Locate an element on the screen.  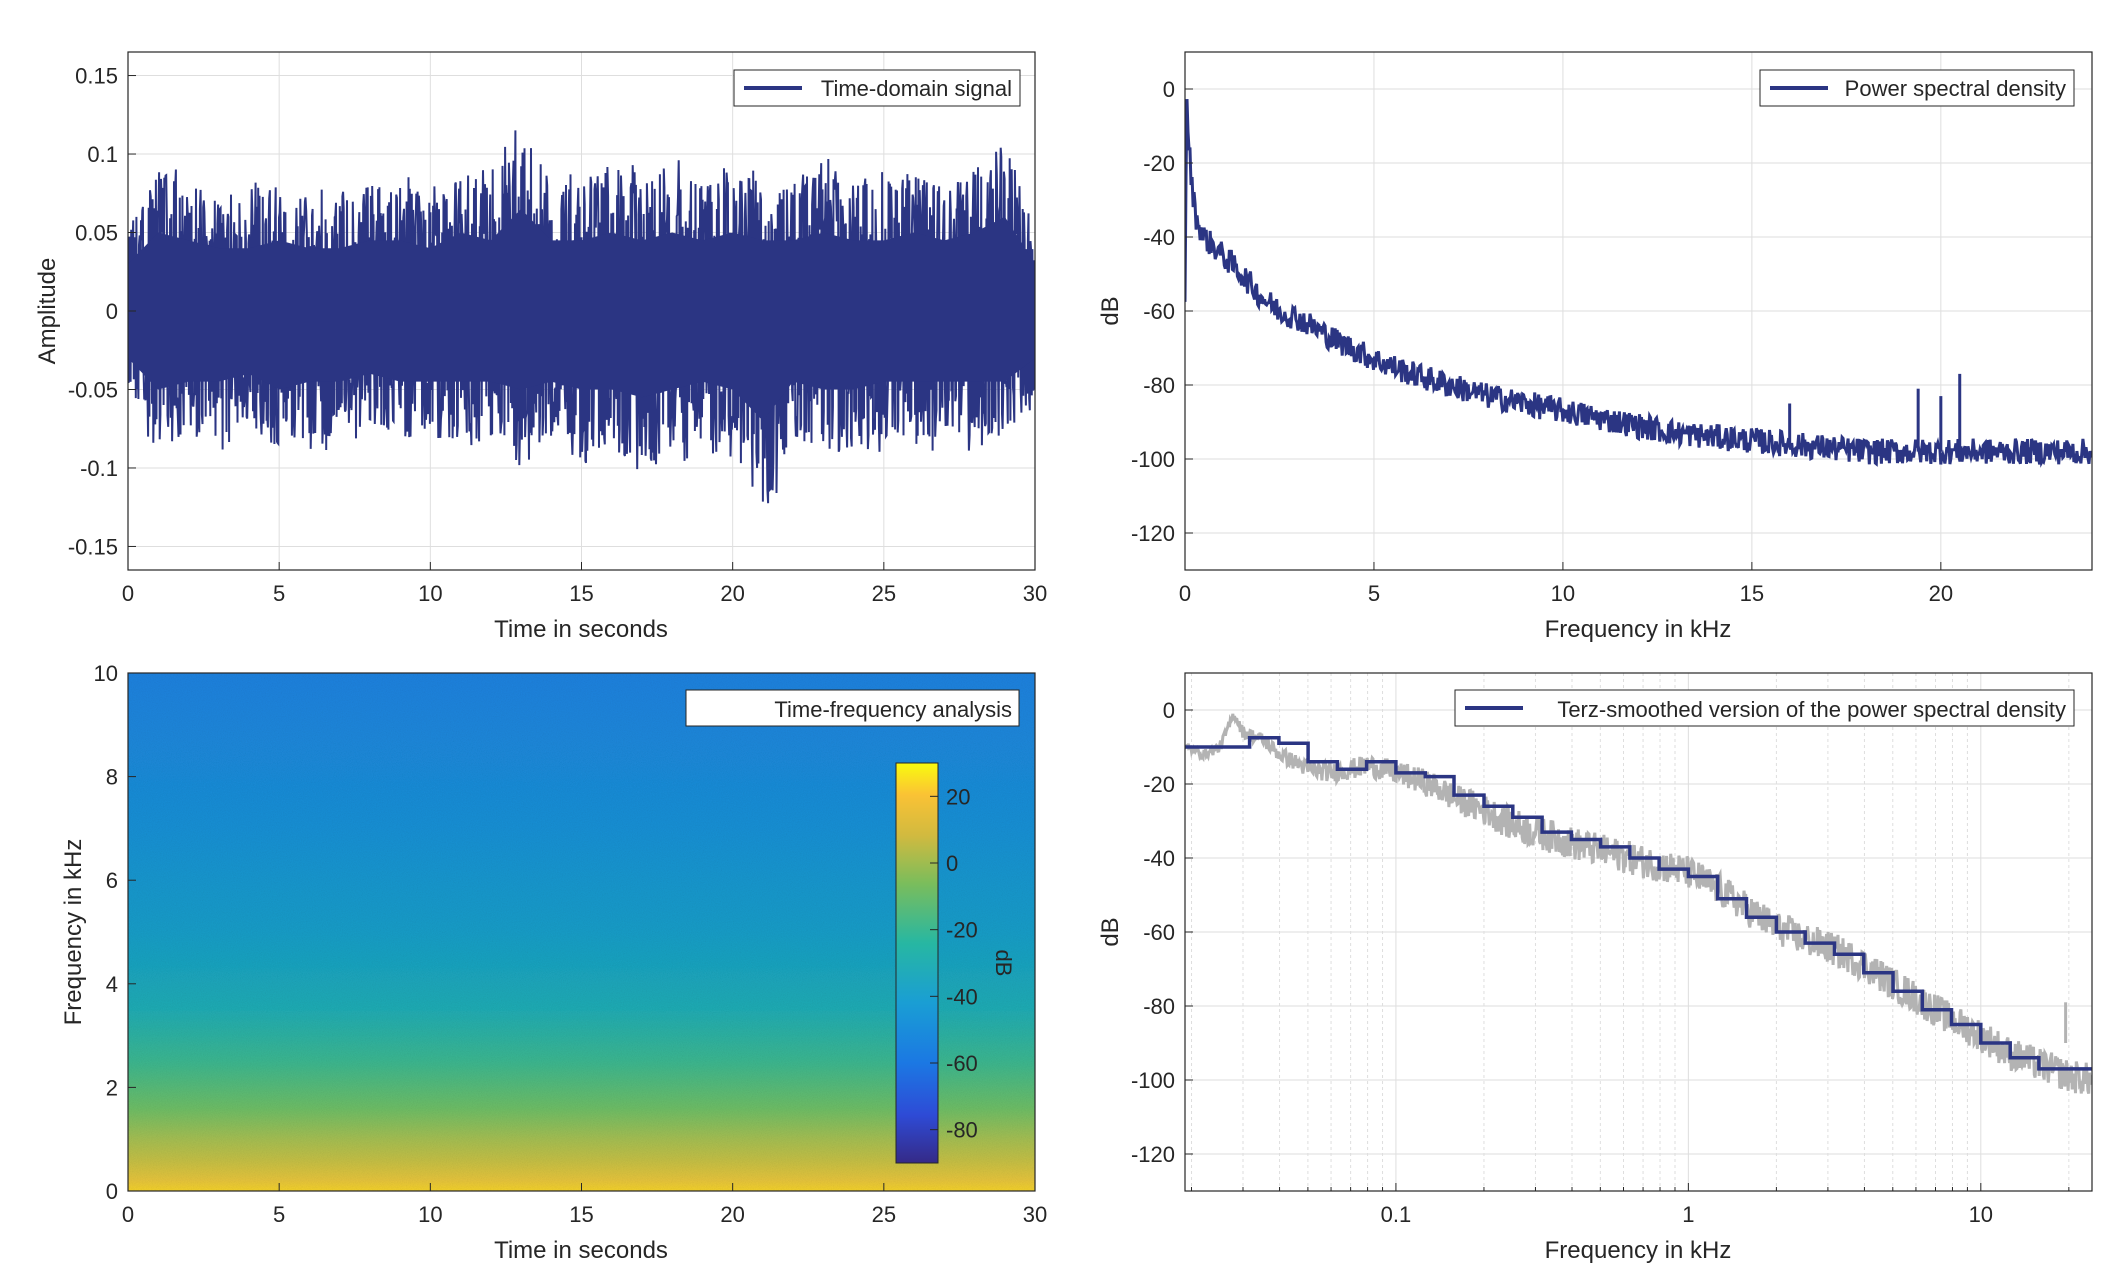
colorbar-bar is located at coordinates (917, 963).